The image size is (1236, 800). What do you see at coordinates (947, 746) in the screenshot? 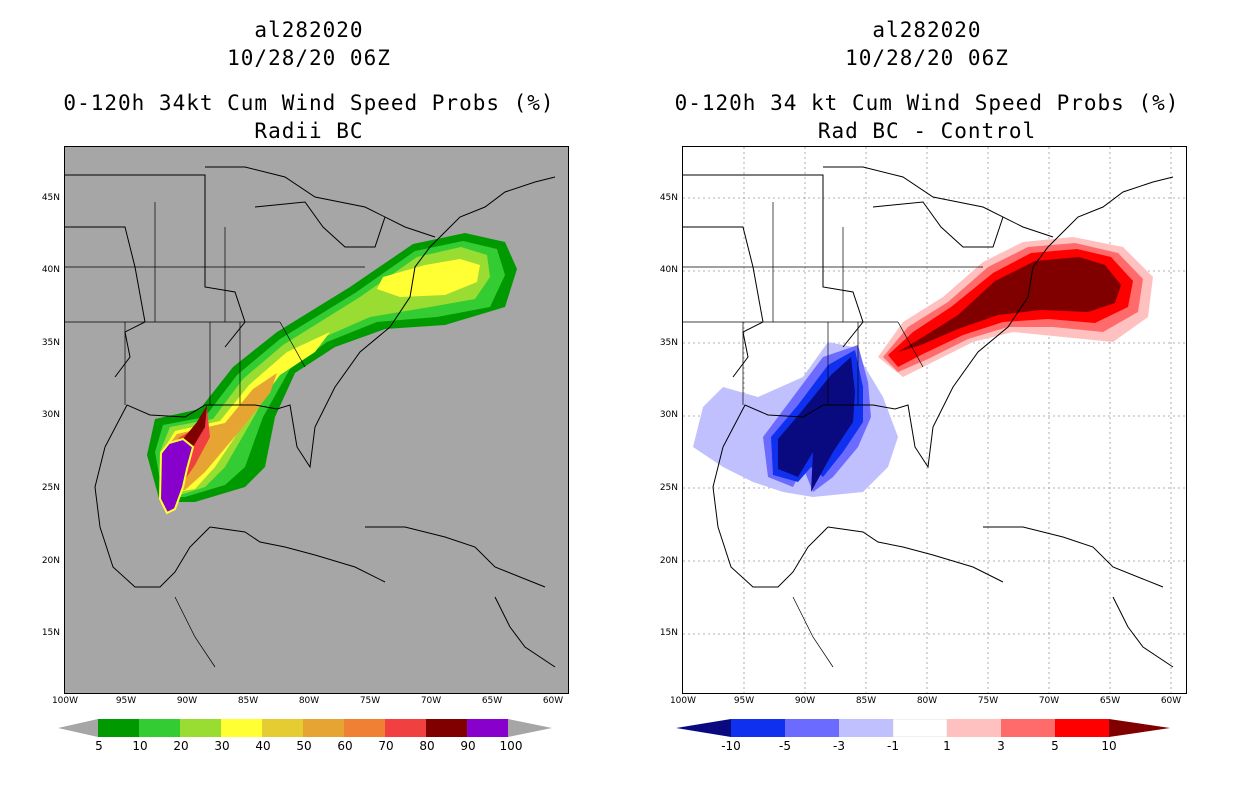
I see `colorbar-label: 1` at bounding box center [947, 746].